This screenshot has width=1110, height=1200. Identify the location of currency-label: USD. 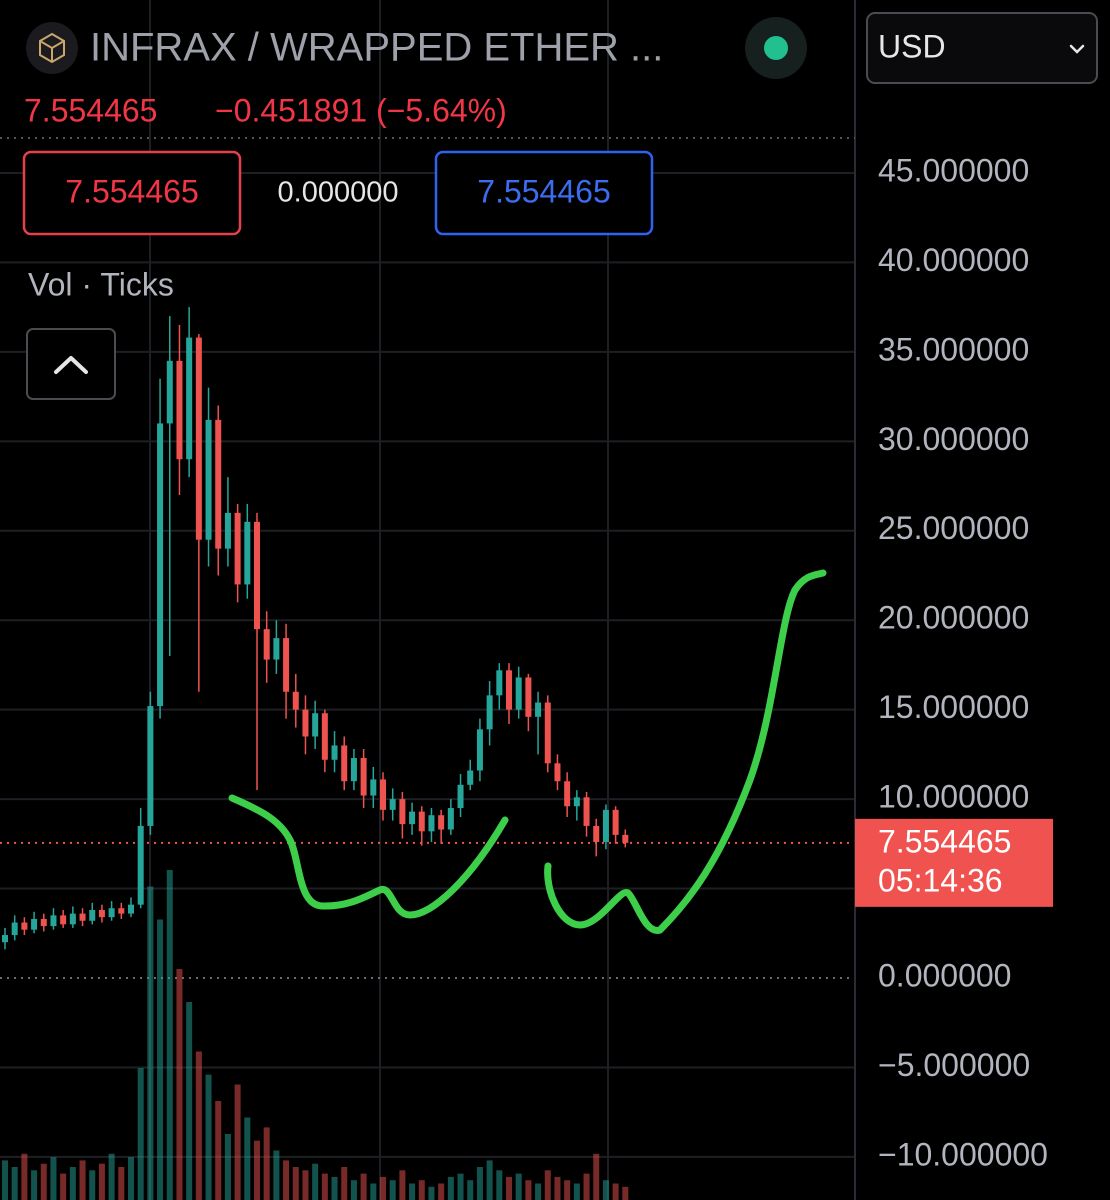
(912, 46).